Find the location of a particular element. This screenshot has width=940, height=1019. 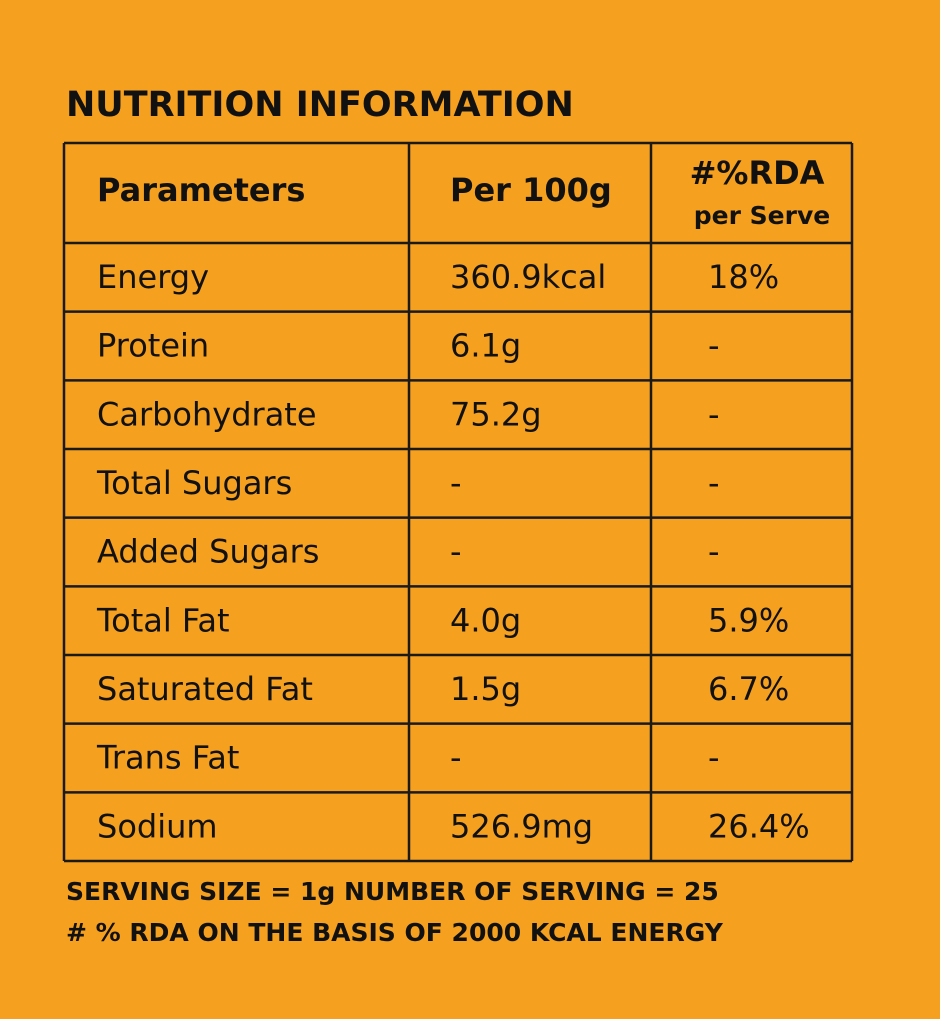

column-header: #%RDA is located at coordinates (757, 173).